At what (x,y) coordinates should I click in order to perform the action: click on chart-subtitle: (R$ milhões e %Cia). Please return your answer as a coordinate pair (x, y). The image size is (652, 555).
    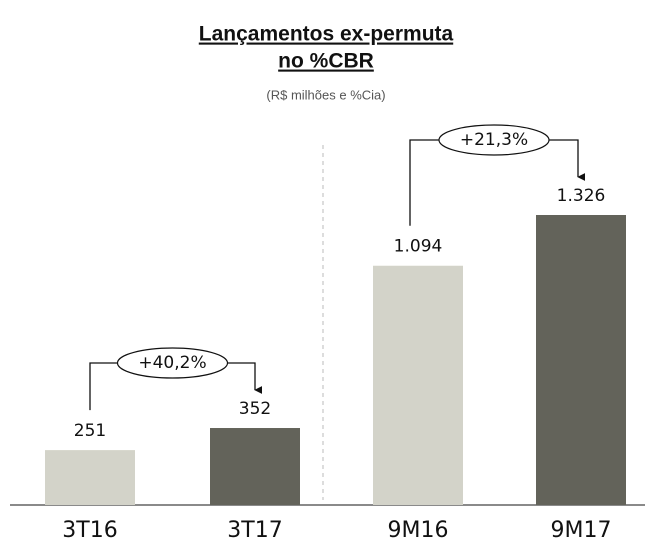
    Looking at the image, I should click on (325, 94).